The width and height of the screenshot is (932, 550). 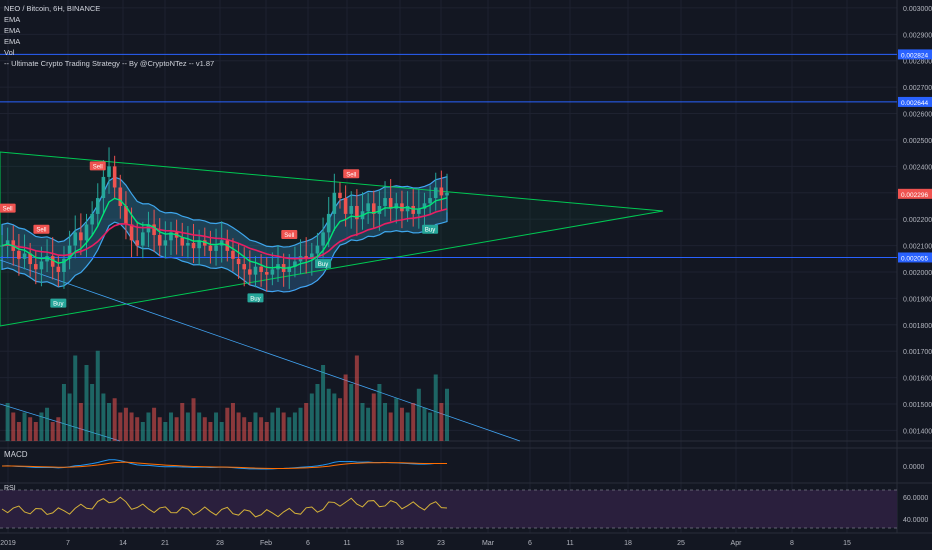 I want to click on indicator-vol: Vol, so click(x=9, y=52).